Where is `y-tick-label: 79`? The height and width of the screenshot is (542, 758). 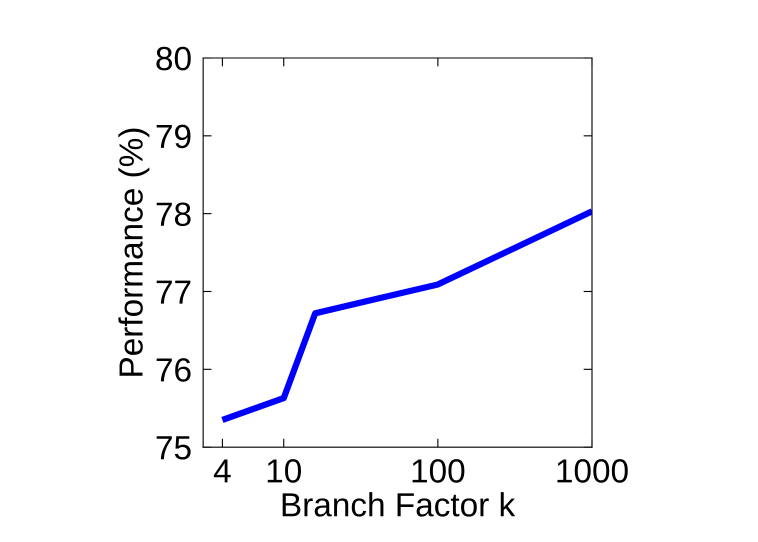
y-tick-label: 79 is located at coordinates (173, 136).